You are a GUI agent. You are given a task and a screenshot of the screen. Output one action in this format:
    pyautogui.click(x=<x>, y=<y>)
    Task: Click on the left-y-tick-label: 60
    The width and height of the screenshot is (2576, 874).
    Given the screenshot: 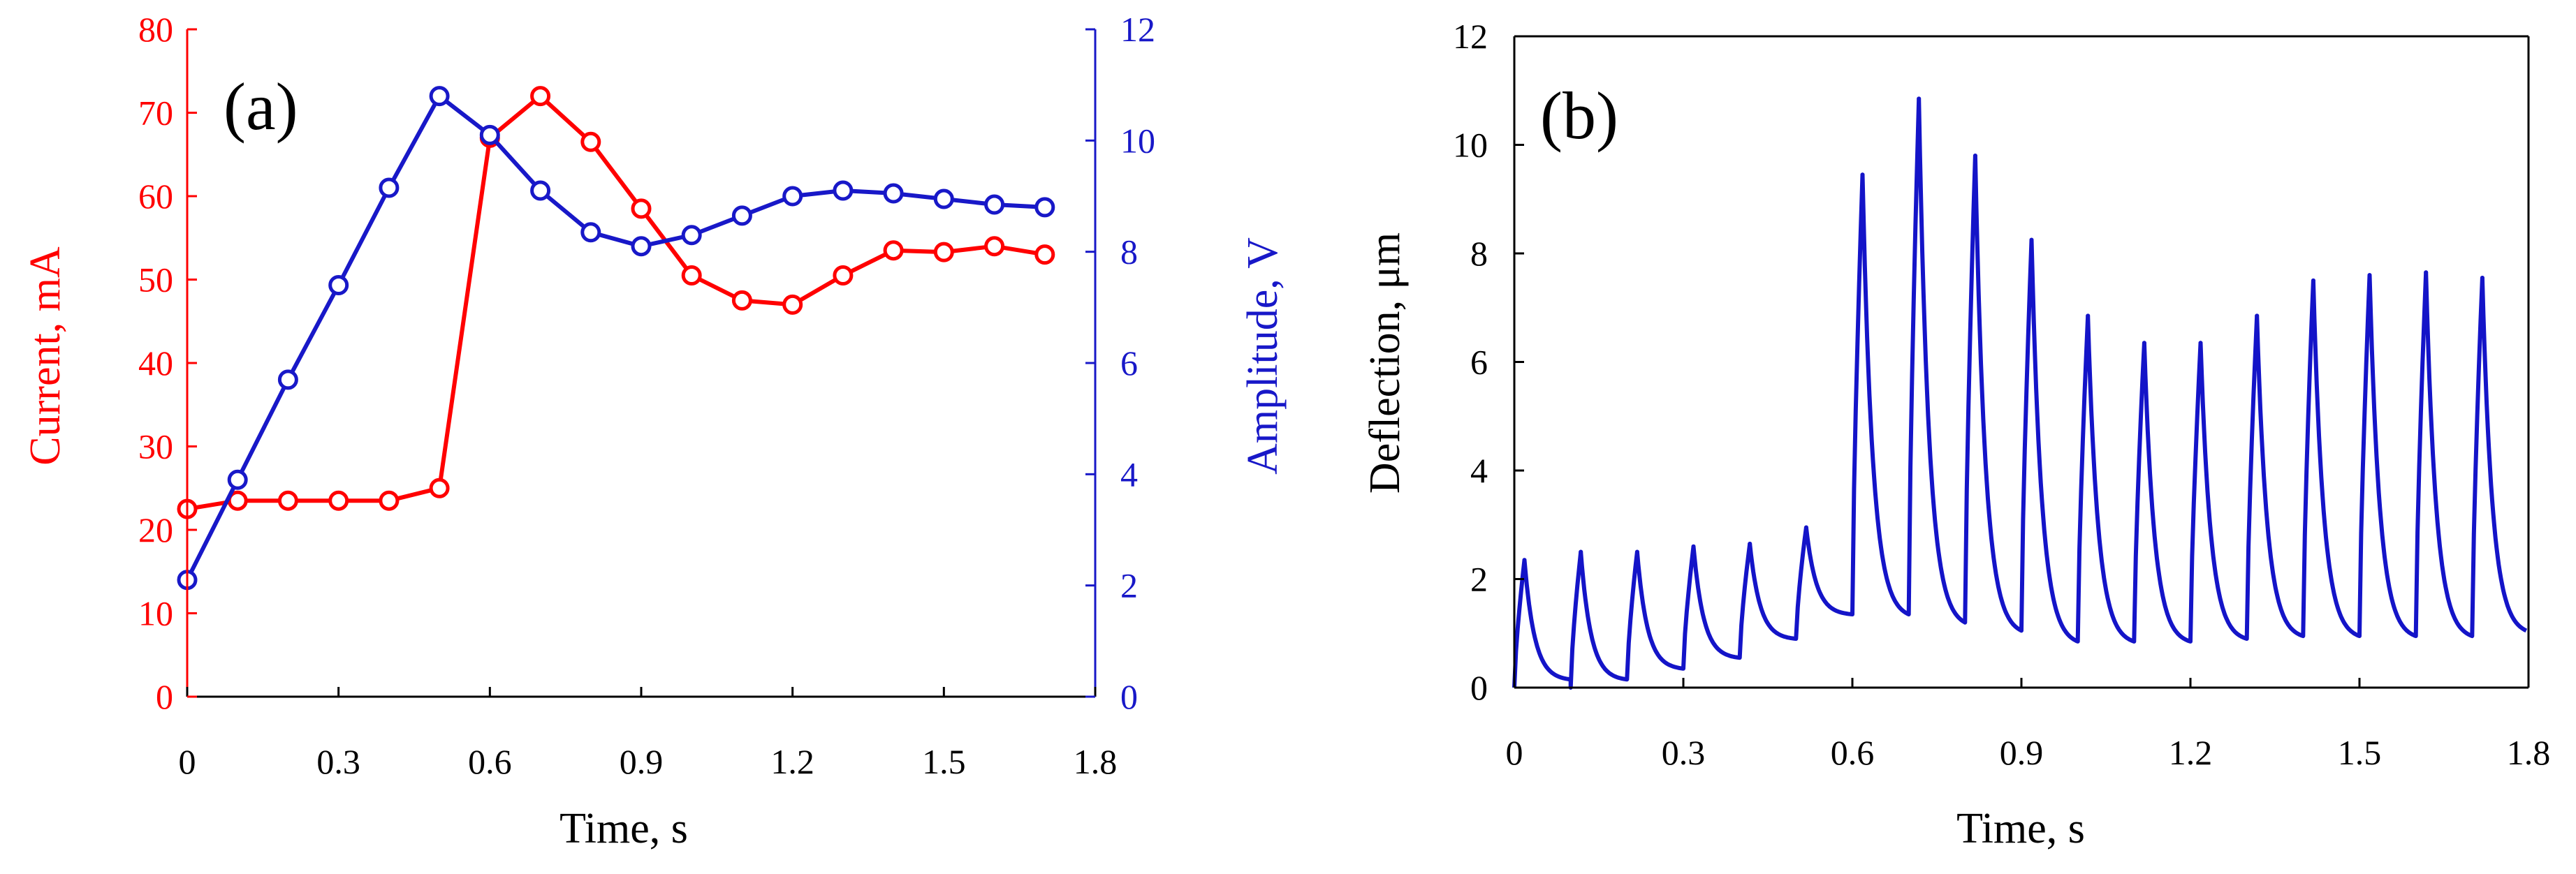 What is the action you would take?
    pyautogui.click(x=155, y=196)
    